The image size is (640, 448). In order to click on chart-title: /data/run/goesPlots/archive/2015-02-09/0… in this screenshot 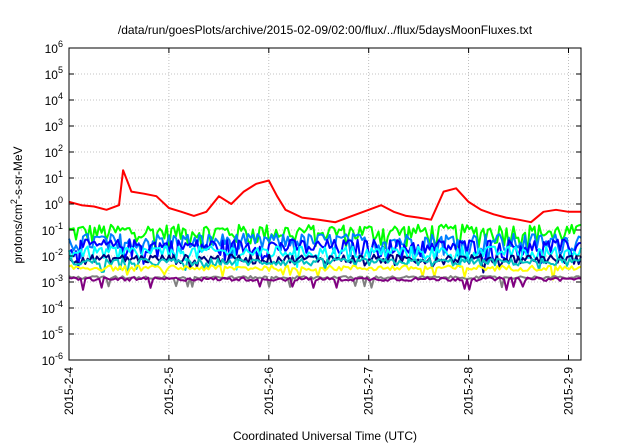, I will do `click(325, 30)`.